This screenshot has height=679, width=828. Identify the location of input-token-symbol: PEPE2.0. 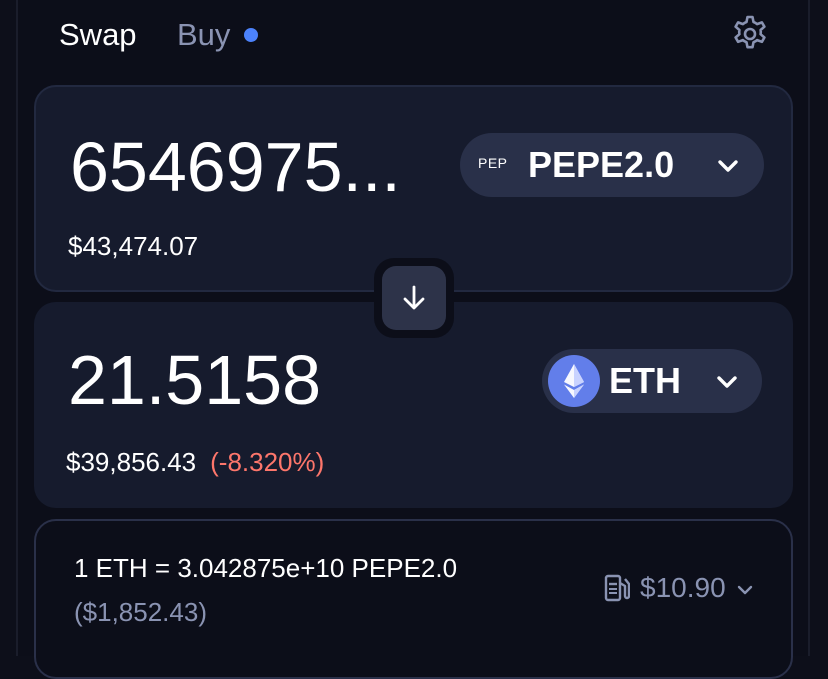
(601, 164).